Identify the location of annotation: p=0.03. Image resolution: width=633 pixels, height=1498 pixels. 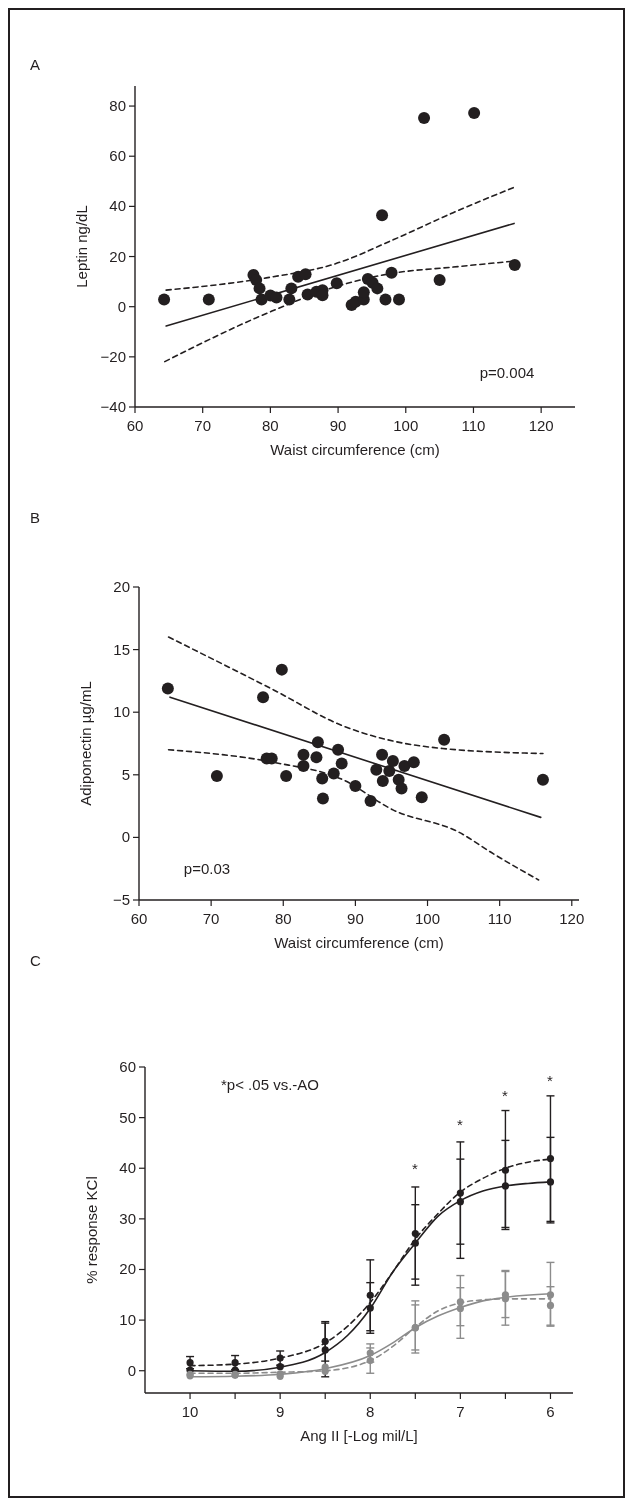
(207, 868).